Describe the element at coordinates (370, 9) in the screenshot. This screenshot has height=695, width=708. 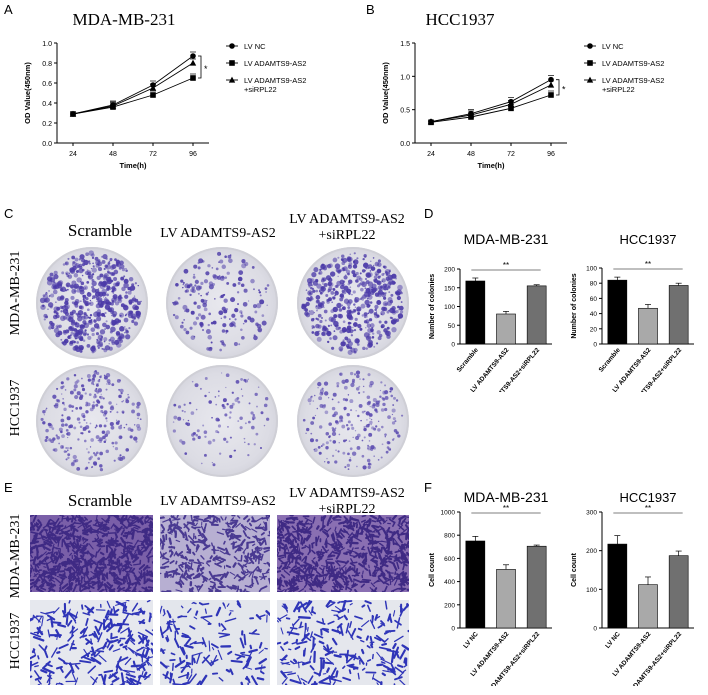
I see `panel-letter-b: B` at that location.